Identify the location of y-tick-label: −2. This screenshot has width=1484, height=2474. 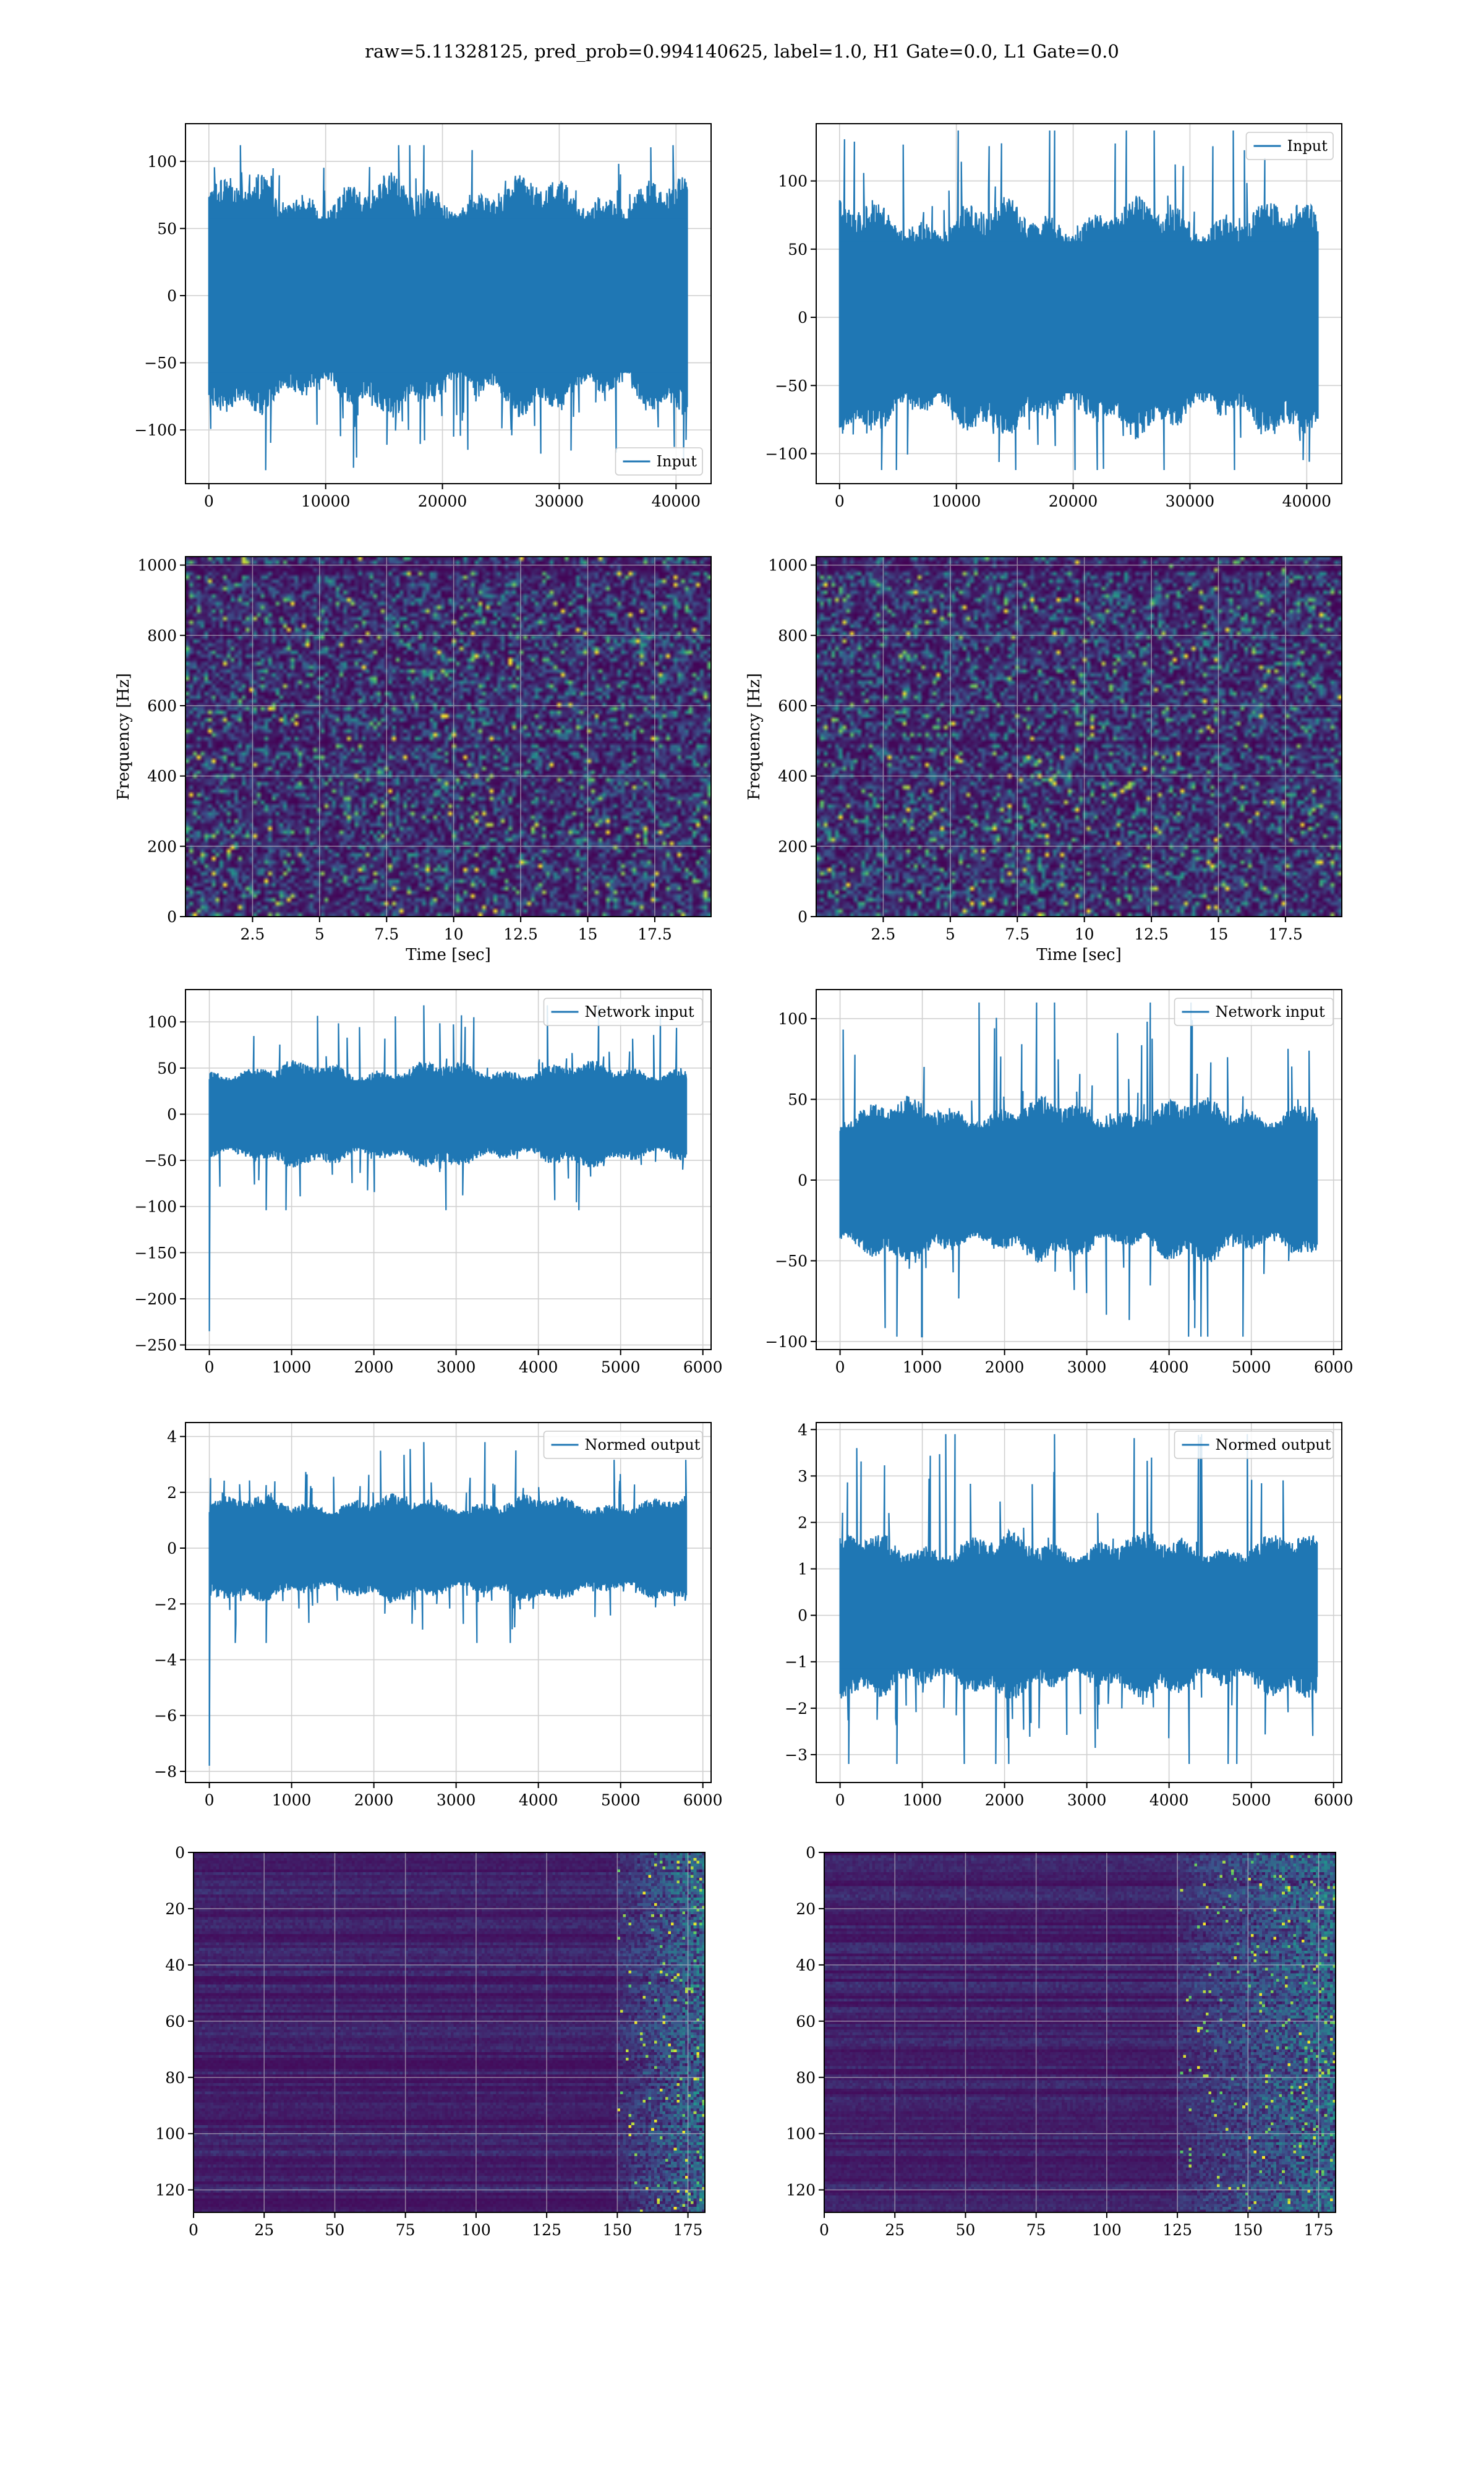
(796, 1709).